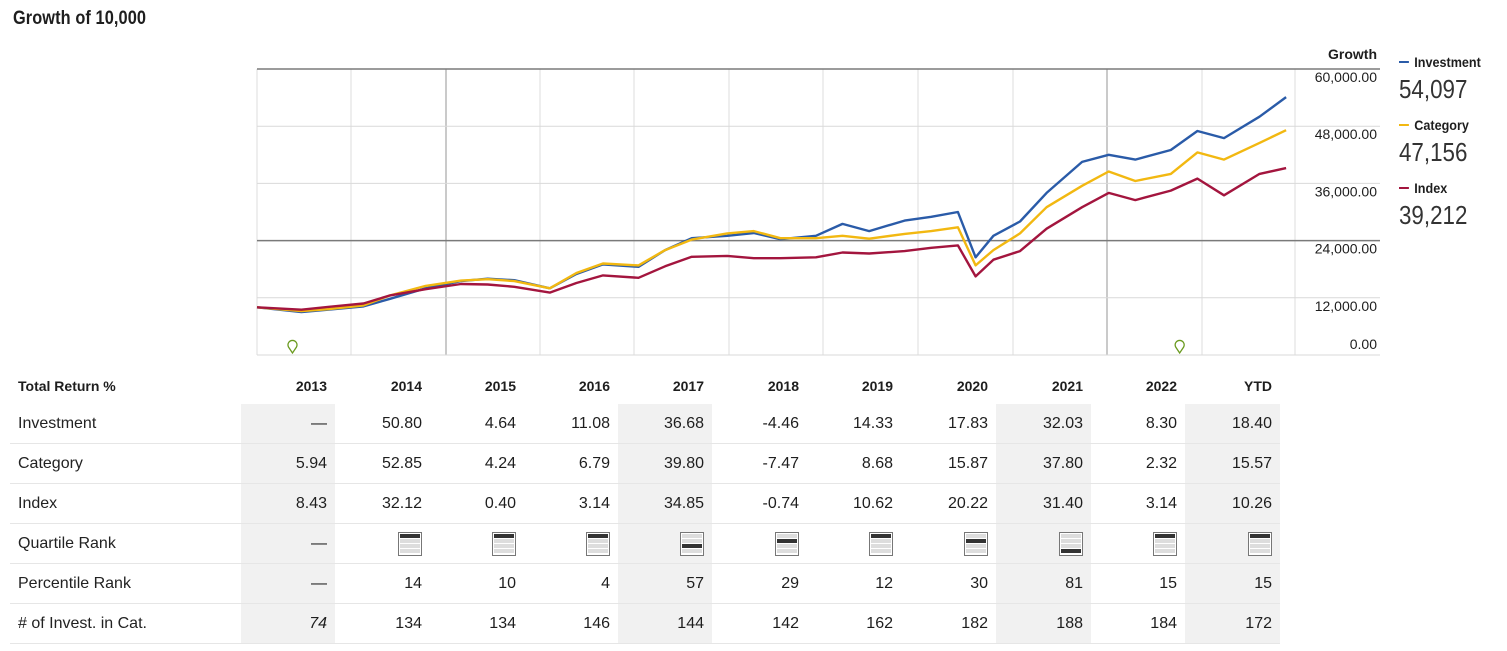 This screenshot has width=1507, height=651. Describe the element at coordinates (406, 386) in the screenshot. I see `year-header: 2014` at that location.